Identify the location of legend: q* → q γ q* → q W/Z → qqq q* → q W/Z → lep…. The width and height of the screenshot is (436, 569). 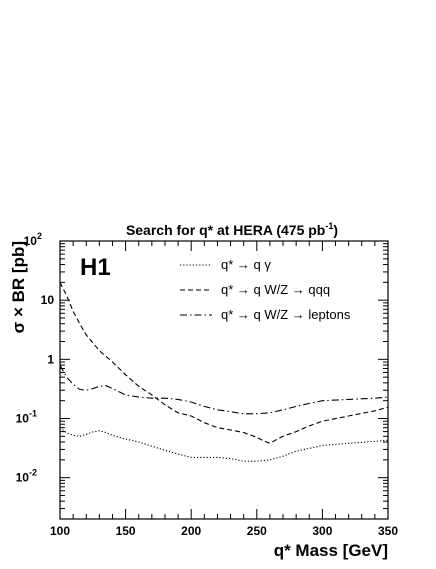
(265, 289).